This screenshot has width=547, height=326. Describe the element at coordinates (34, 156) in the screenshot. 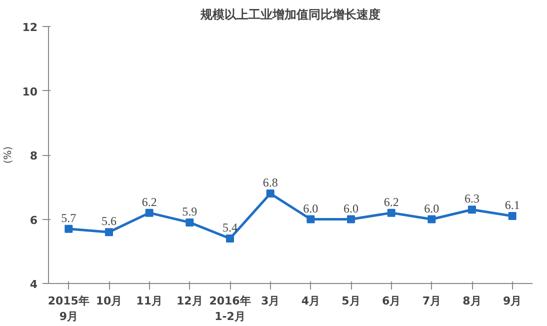

I see `y-tick-label: 8` at that location.